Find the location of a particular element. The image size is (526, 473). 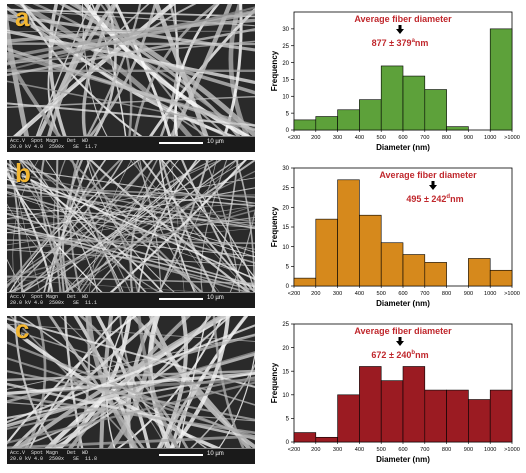

annotation-value: 672 ± 240bnm is located at coordinates (399, 355).